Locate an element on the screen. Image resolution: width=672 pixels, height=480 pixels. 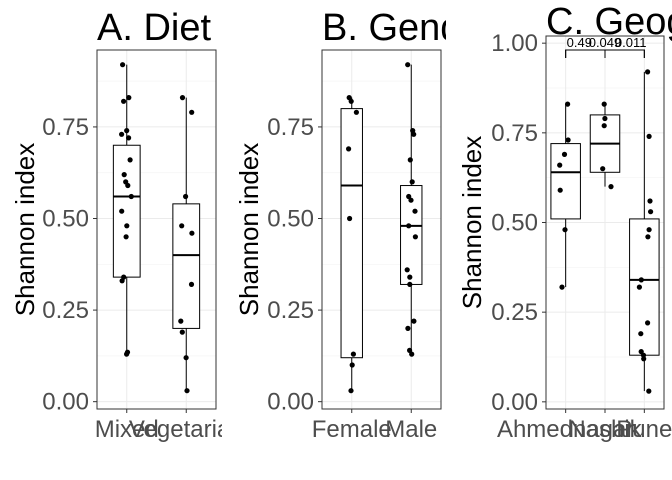
x-tick-label: Vegetarian is located at coordinates (186, 429).